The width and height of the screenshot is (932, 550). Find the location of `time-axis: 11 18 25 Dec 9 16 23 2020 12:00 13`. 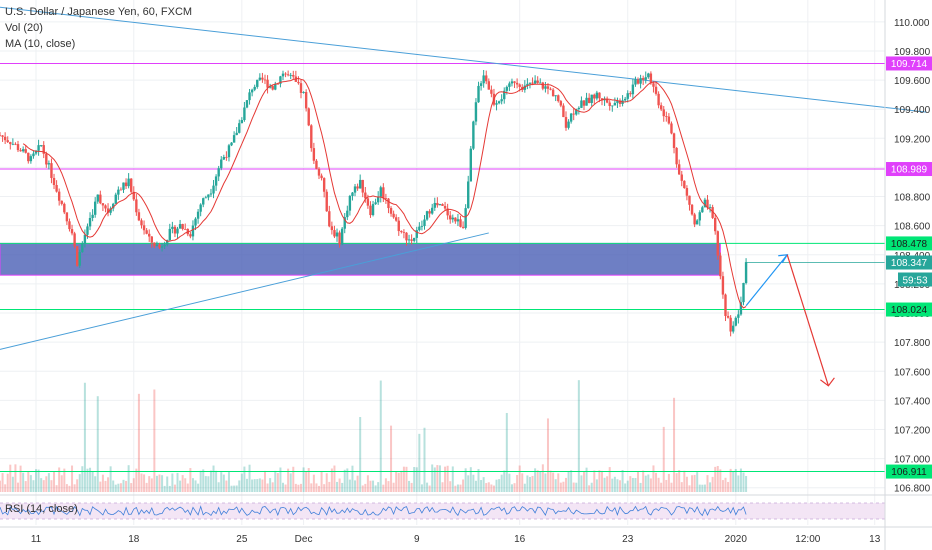

time-axis: 11 18 25 Dec 9 16 23 2020 12:00 13 is located at coordinates (456, 539).